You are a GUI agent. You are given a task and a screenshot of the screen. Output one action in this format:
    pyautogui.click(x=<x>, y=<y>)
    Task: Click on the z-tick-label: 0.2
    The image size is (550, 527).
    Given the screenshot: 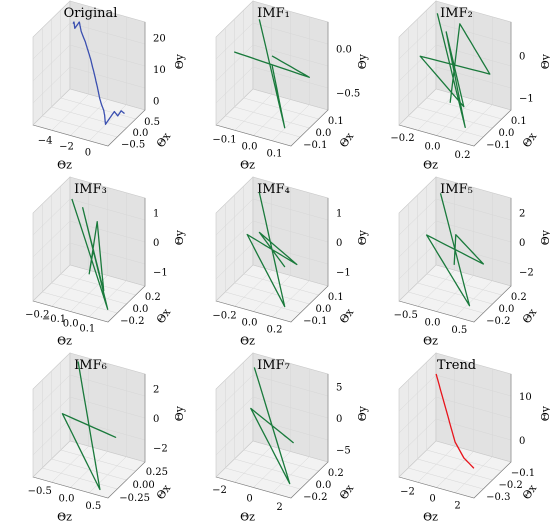 What is the action you would take?
    pyautogui.click(x=275, y=330)
    